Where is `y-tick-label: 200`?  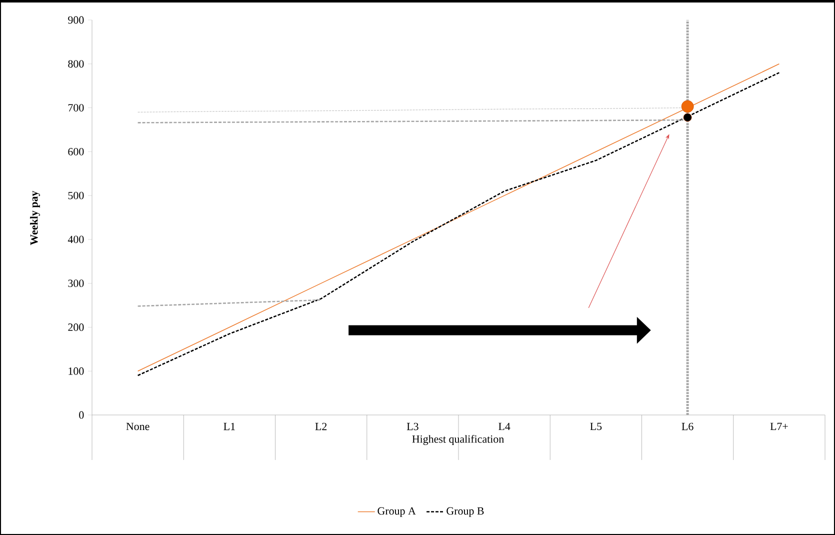
y-tick-label: 200 is located at coordinates (76, 327).